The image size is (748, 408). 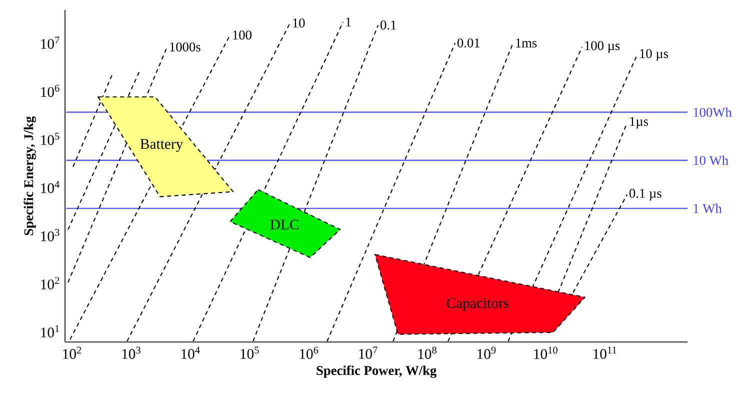 What do you see at coordinates (249, 352) in the screenshot?
I see `x-tick-label: 10$^{5}$` at bounding box center [249, 352].